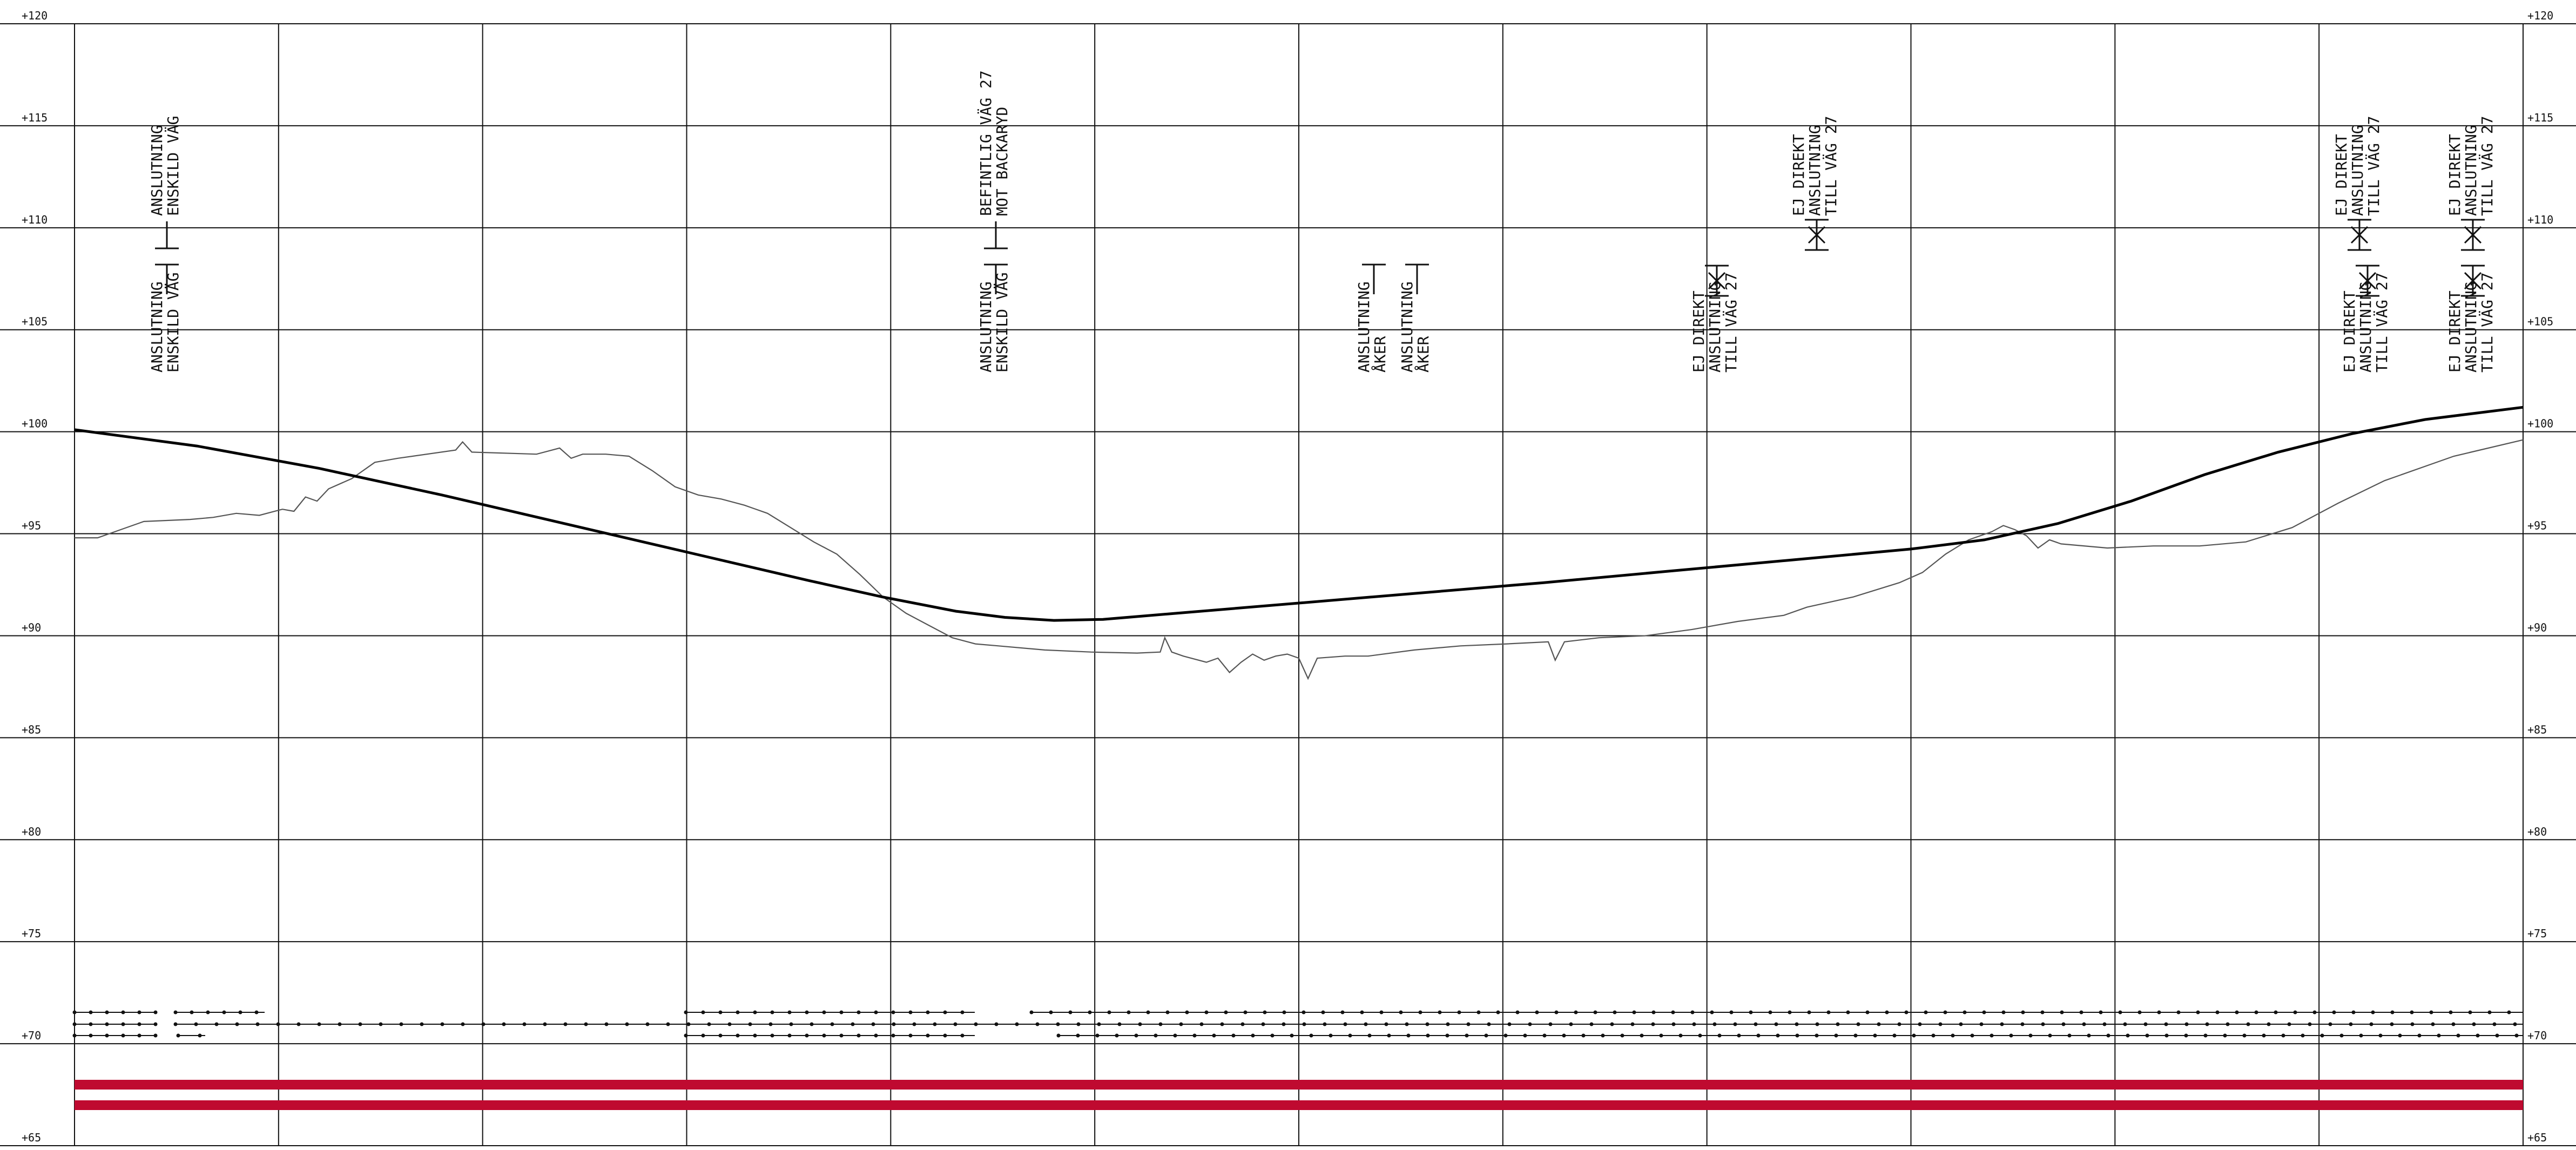 This screenshot has width=2576, height=1150. I want to click on elevation-label-left: +115, so click(35, 117).